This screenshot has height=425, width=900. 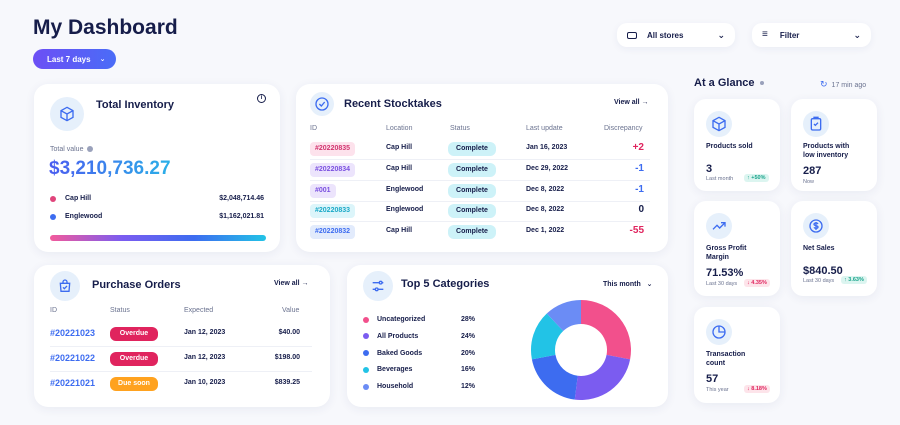 I want to click on column-header: Discrepancy, so click(x=623, y=128).